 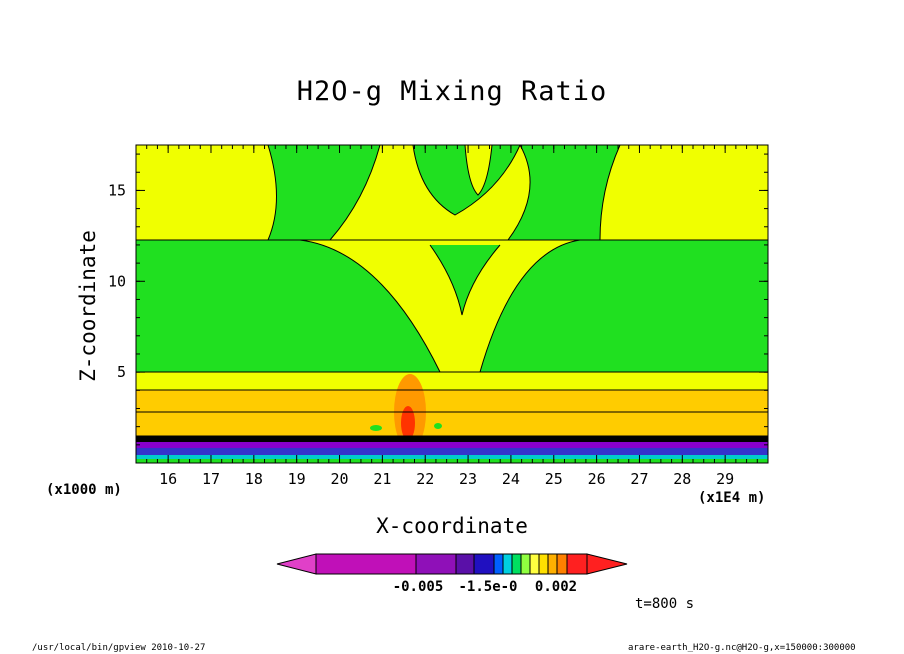 What do you see at coordinates (418, 587) in the screenshot?
I see `colorbar-label: -0.005` at bounding box center [418, 587].